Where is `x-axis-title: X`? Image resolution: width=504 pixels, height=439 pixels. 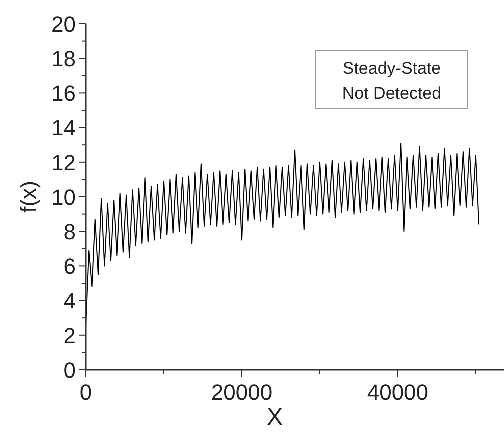
x-axis-title: X is located at coordinates (275, 417).